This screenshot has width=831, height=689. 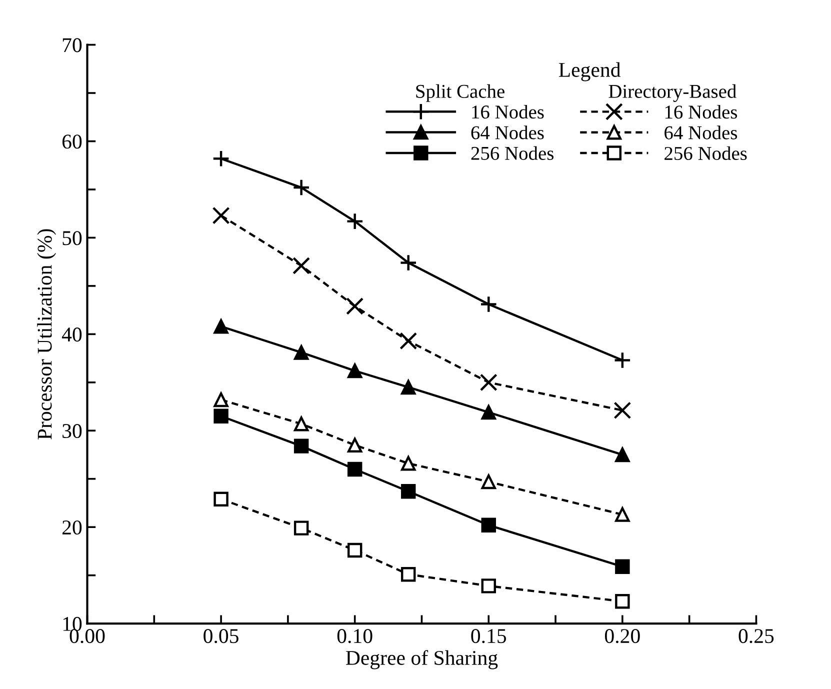 I want to click on legend-title: Legend, so click(x=589, y=72).